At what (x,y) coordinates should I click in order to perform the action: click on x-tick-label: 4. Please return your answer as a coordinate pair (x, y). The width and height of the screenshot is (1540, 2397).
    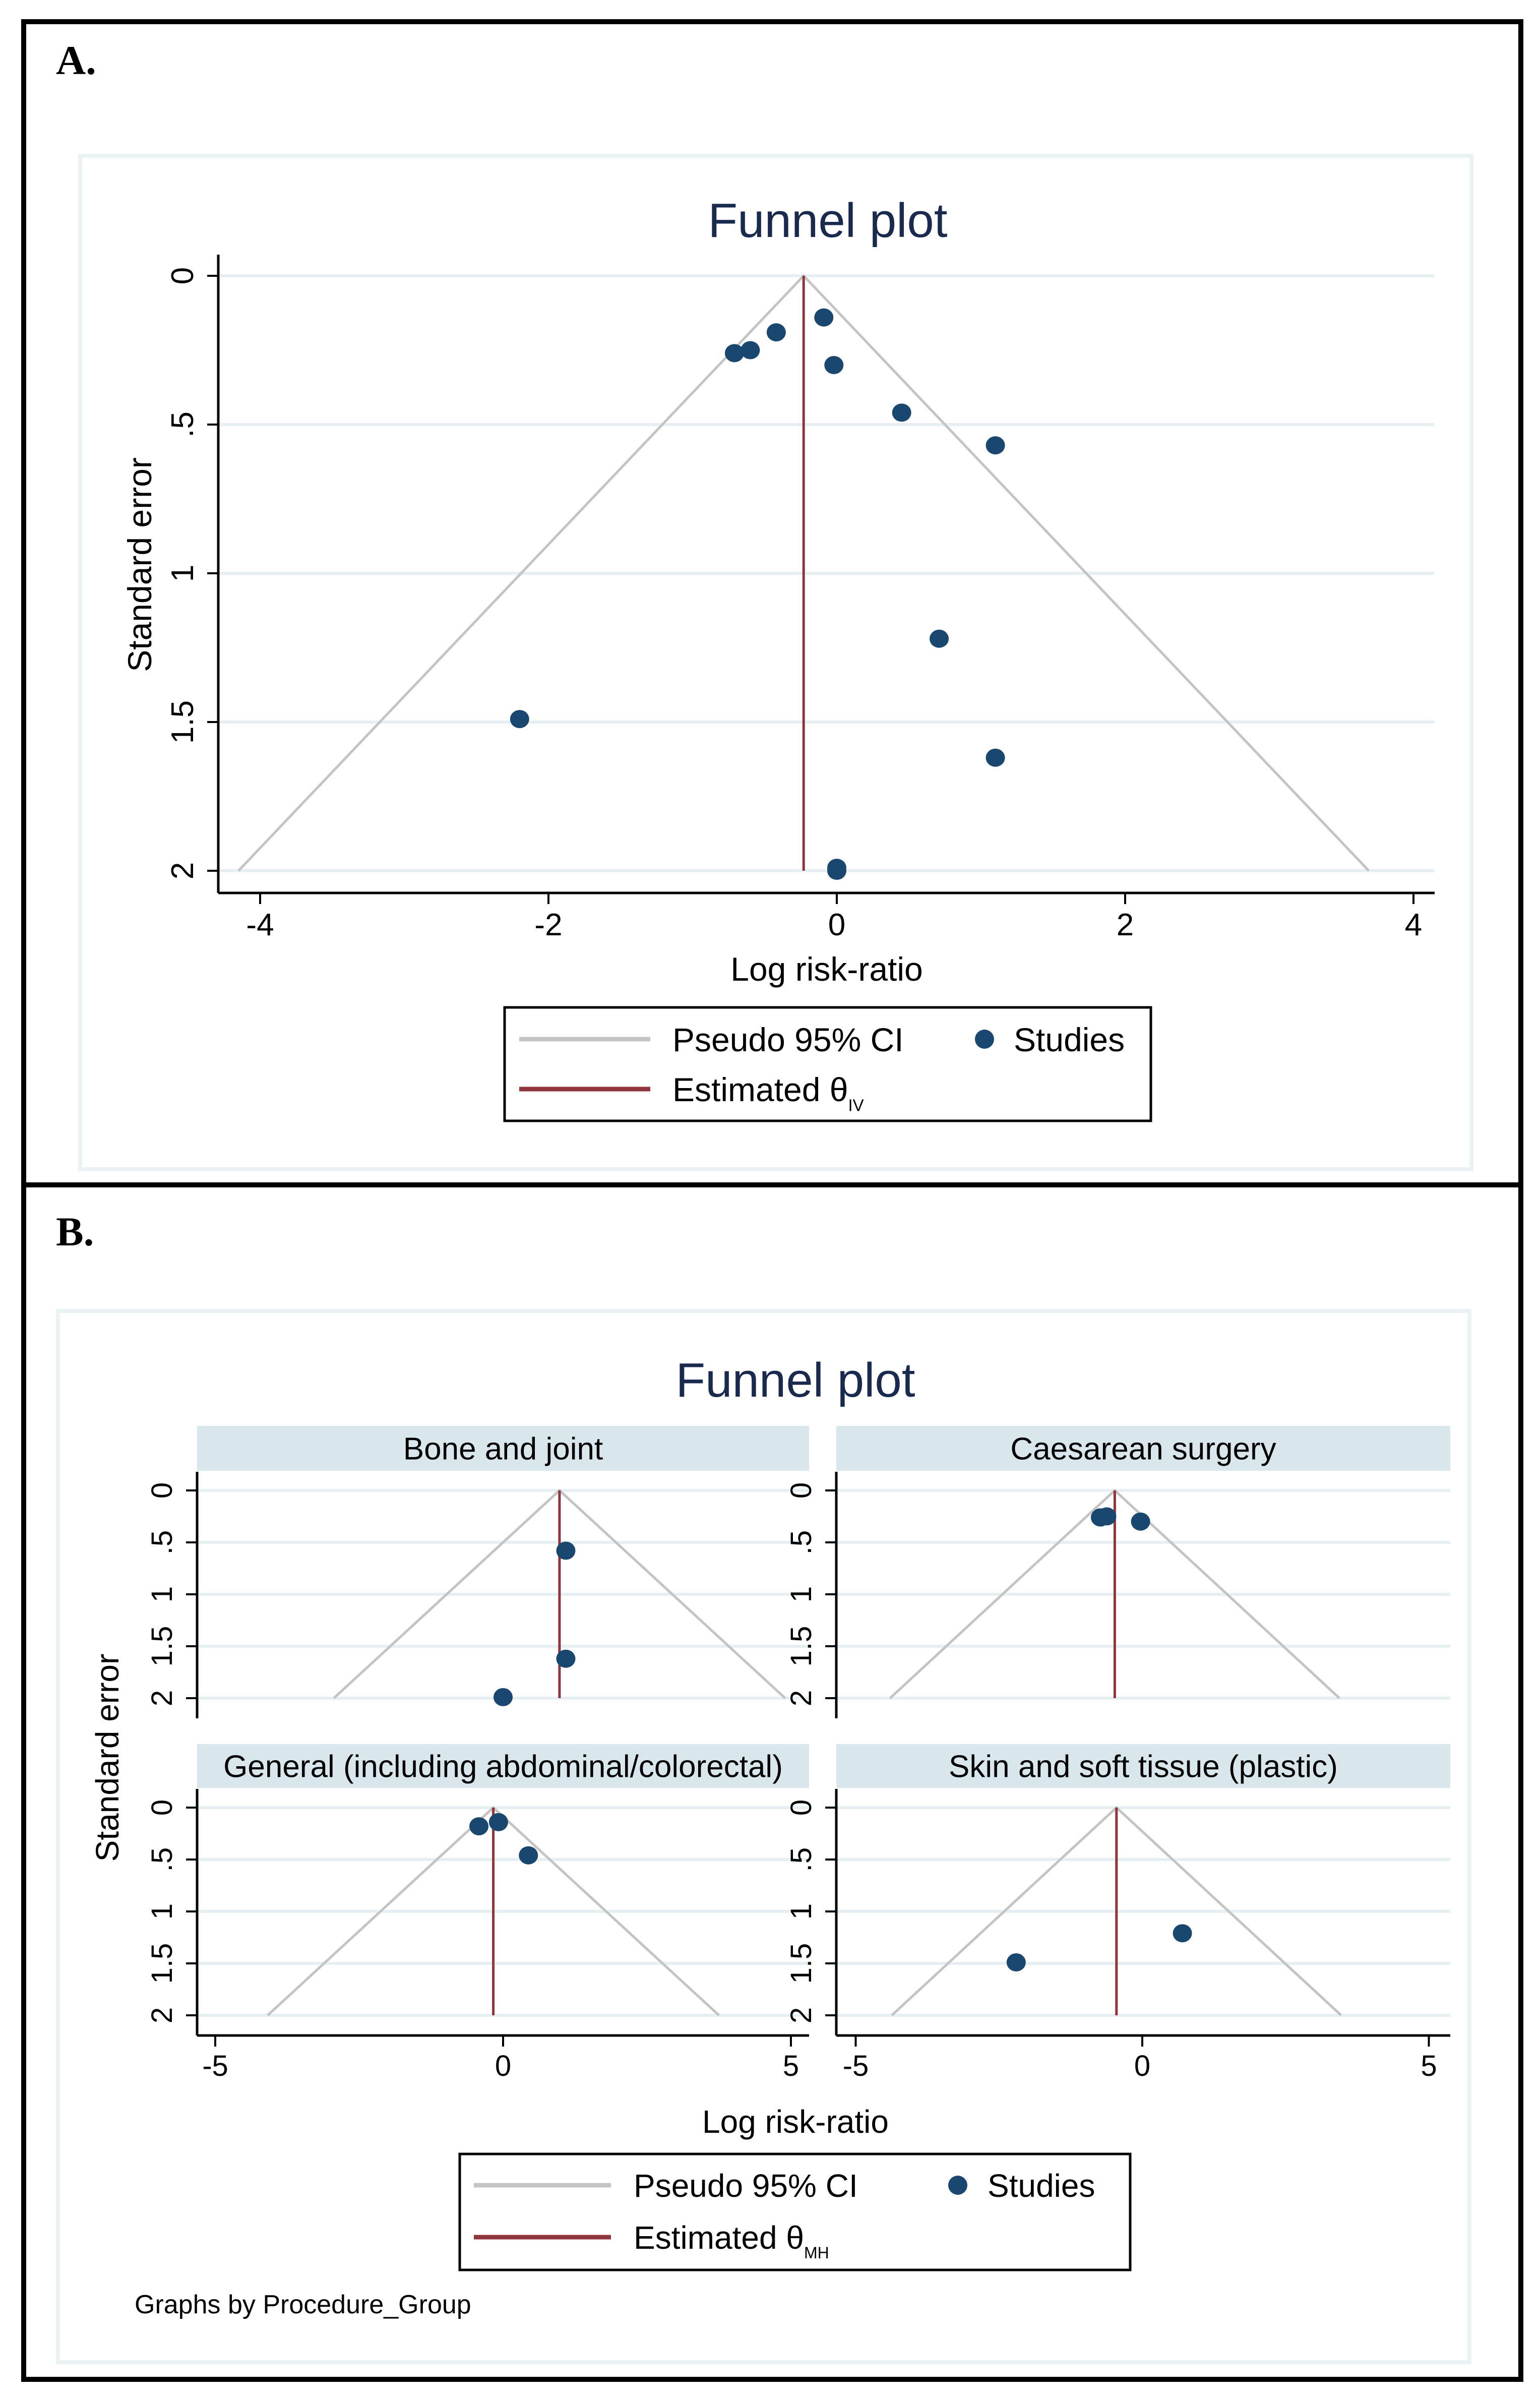
    Looking at the image, I should click on (1413, 925).